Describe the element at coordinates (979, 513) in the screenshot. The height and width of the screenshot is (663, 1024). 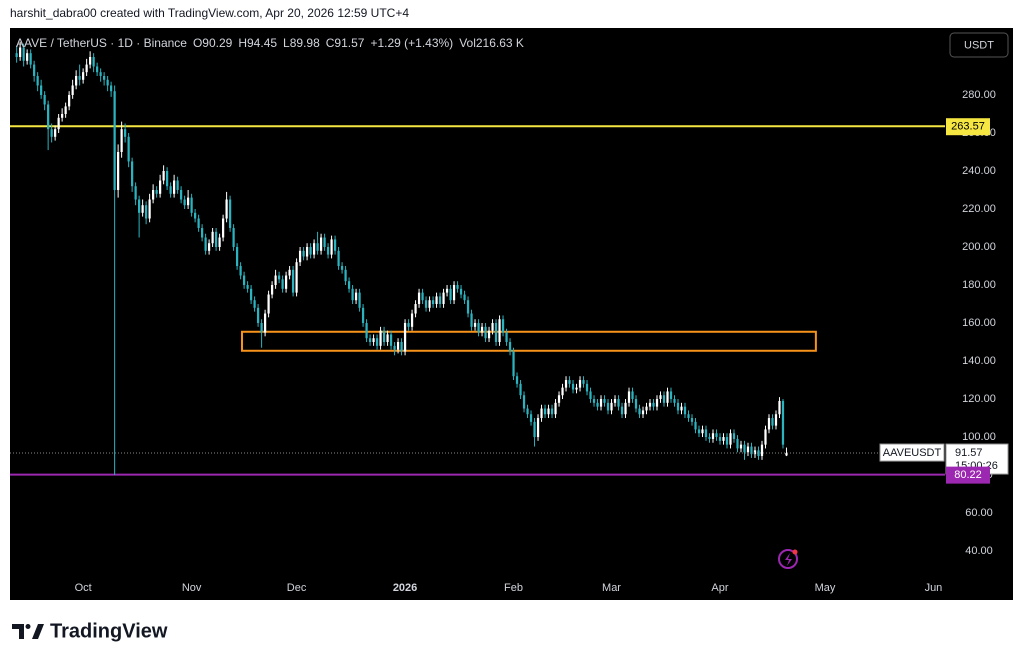
I see `y-tick-label: 60.00` at that location.